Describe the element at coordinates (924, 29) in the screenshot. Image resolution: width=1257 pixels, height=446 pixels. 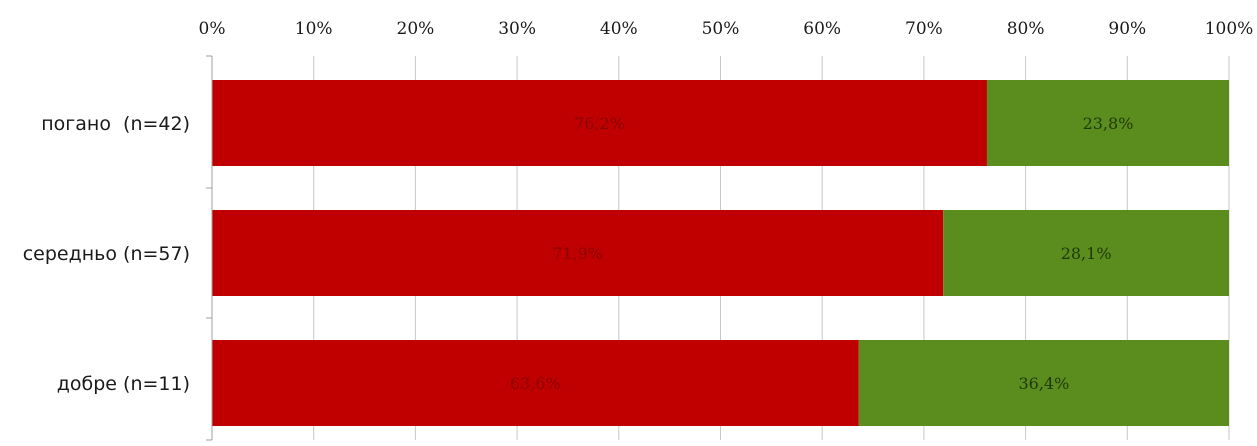
I see `x-tick-label: 70%` at that location.